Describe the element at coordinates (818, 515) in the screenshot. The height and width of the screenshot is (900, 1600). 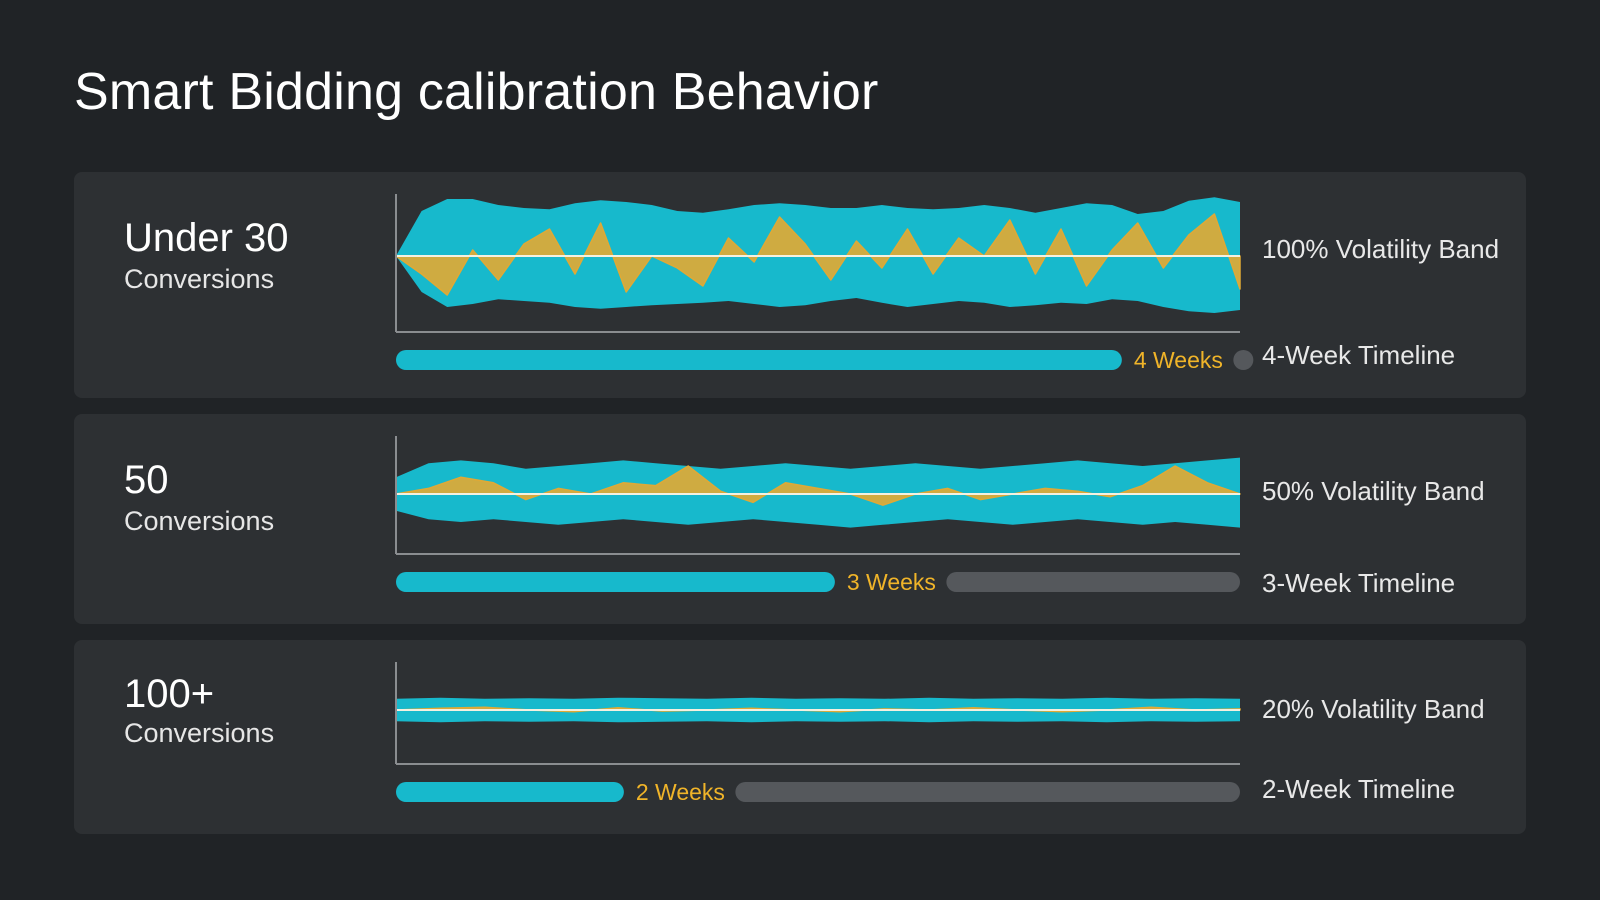
I see `volatility-chart-50: 3 Weeks` at that location.